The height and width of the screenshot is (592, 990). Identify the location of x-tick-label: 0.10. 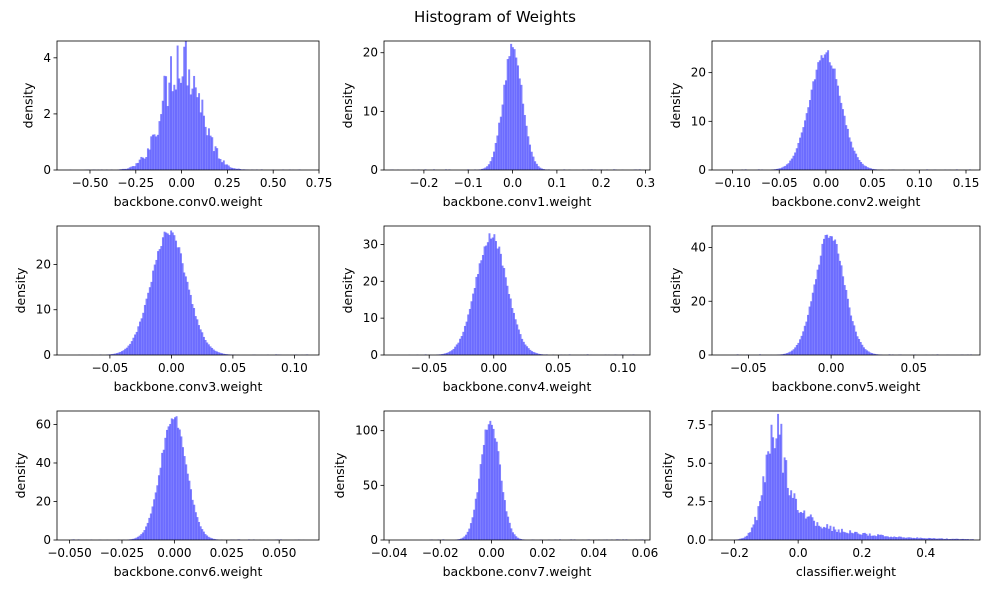
(294, 368).